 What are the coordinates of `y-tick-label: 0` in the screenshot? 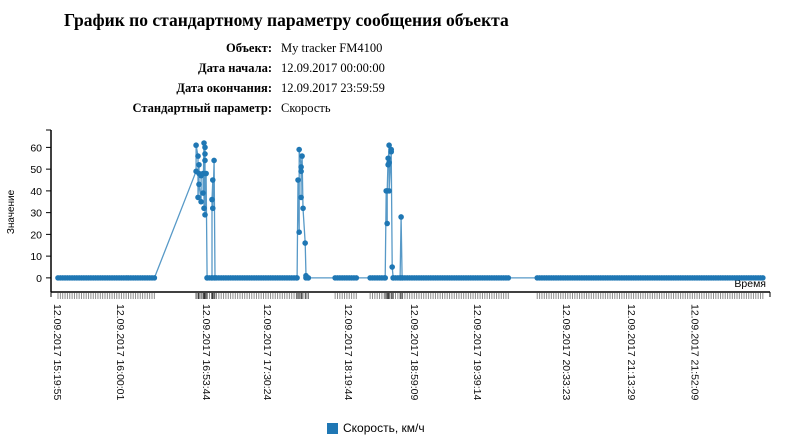 It's located at (39, 279).